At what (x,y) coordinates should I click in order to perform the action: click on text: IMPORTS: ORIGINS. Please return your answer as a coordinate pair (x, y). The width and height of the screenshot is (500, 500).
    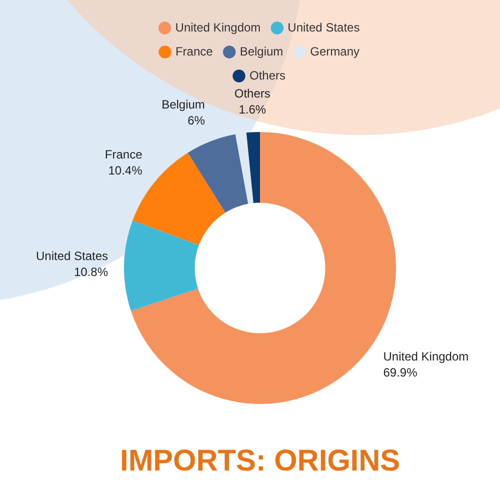
    Looking at the image, I should click on (260, 461).